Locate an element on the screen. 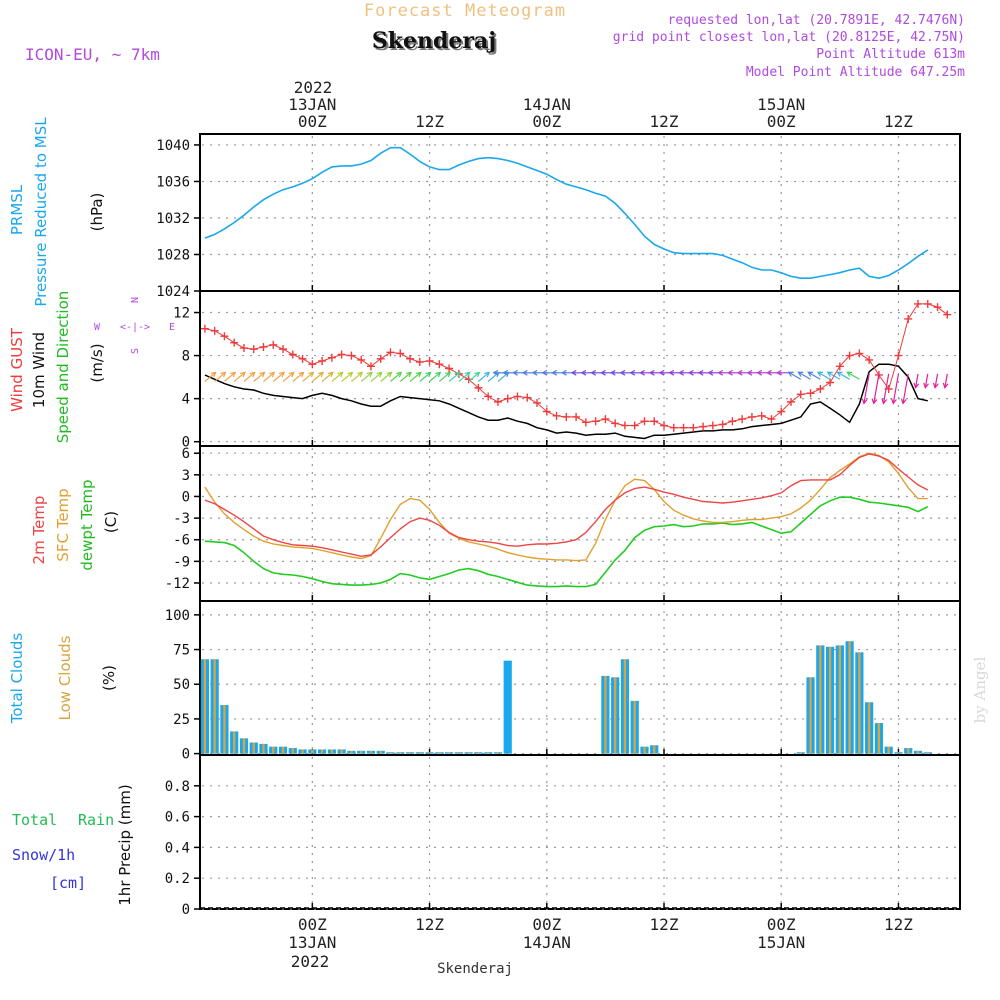  location-title: Skenderaj is located at coordinates (436, 43).